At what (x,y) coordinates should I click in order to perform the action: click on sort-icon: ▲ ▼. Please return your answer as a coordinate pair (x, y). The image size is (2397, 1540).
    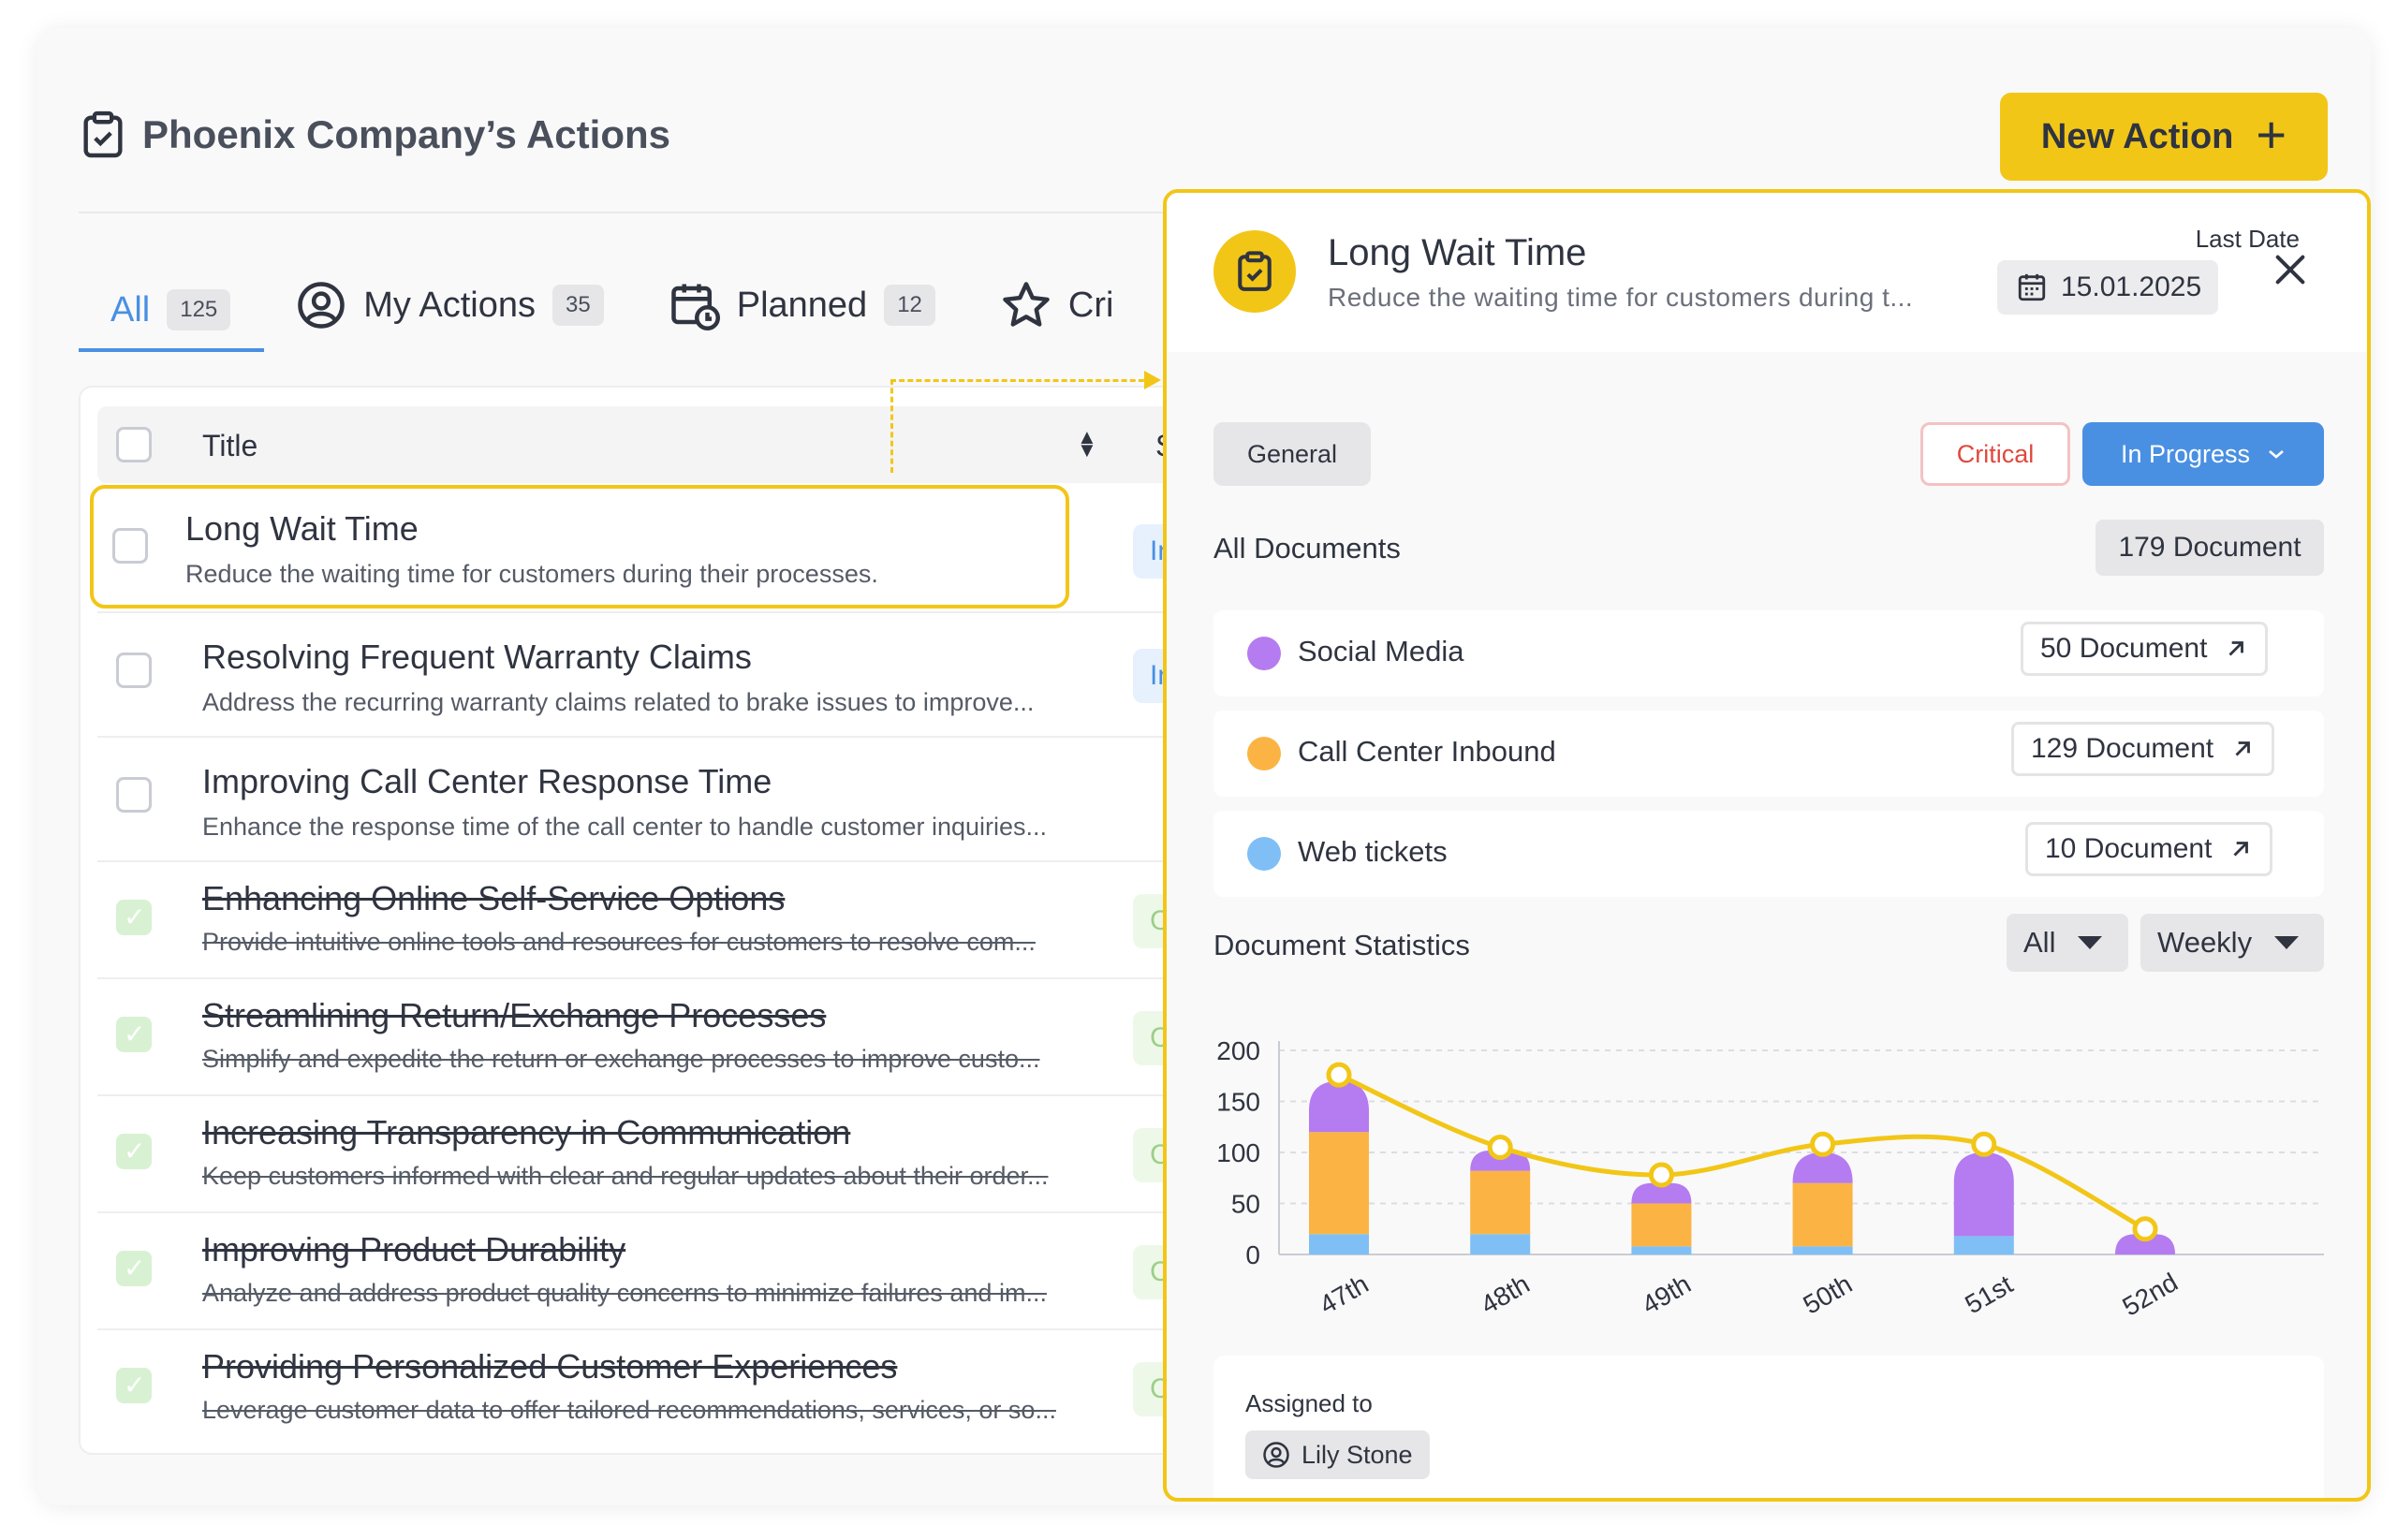
    Looking at the image, I should click on (1087, 443).